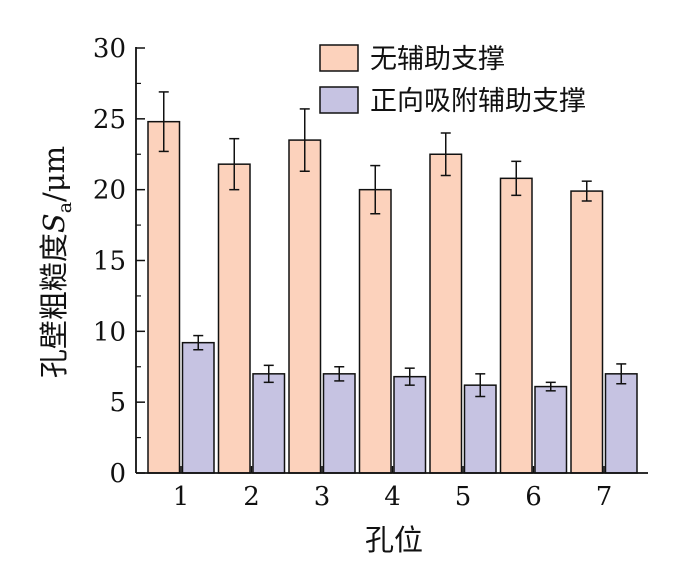  What do you see at coordinates (109, 262) in the screenshot?
I see `y-tick-label-15: 15` at bounding box center [109, 262].